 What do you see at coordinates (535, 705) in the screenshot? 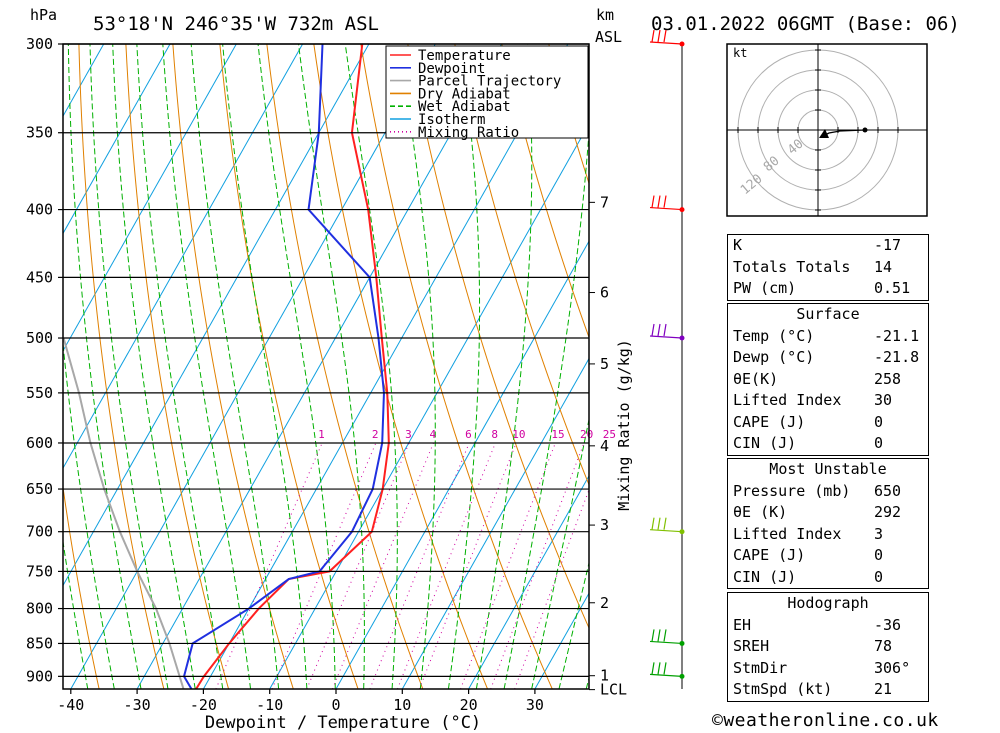
I see `x-tick-label: 30` at bounding box center [535, 705].